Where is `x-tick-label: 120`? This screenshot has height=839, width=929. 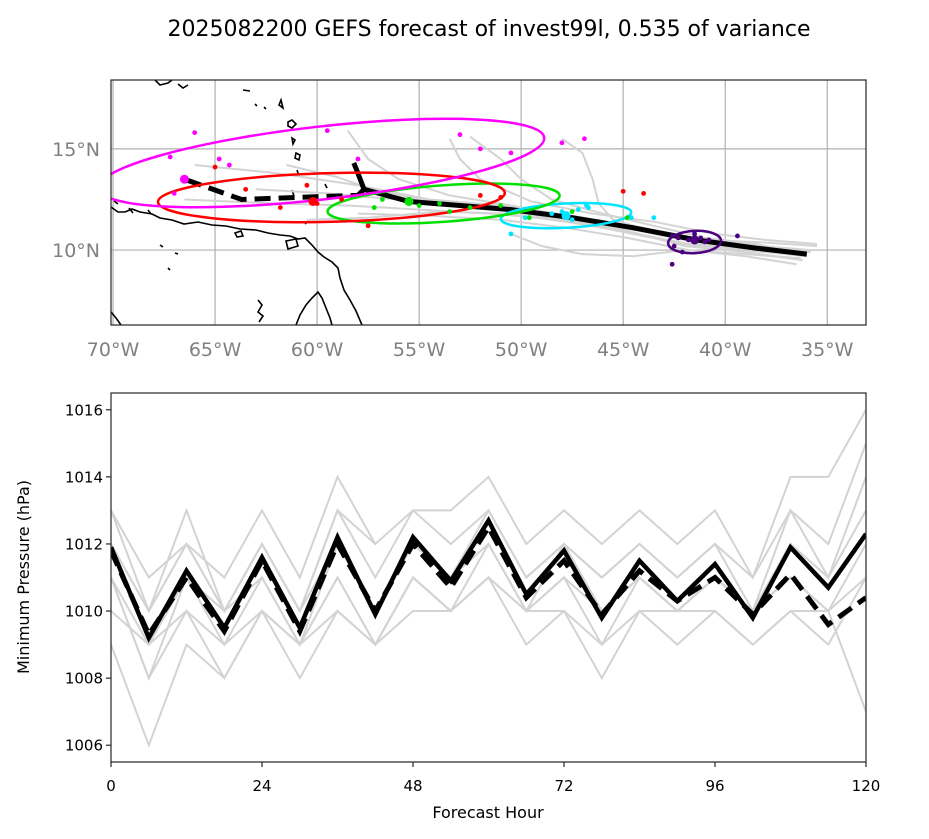 x-tick-label: 120 is located at coordinates (866, 786).